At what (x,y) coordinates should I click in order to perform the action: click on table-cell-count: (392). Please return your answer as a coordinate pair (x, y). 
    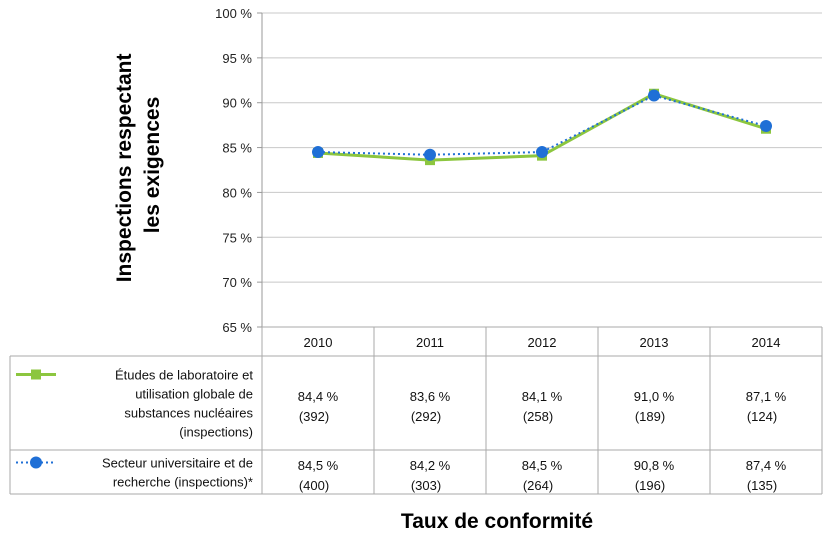
    Looking at the image, I should click on (314, 416).